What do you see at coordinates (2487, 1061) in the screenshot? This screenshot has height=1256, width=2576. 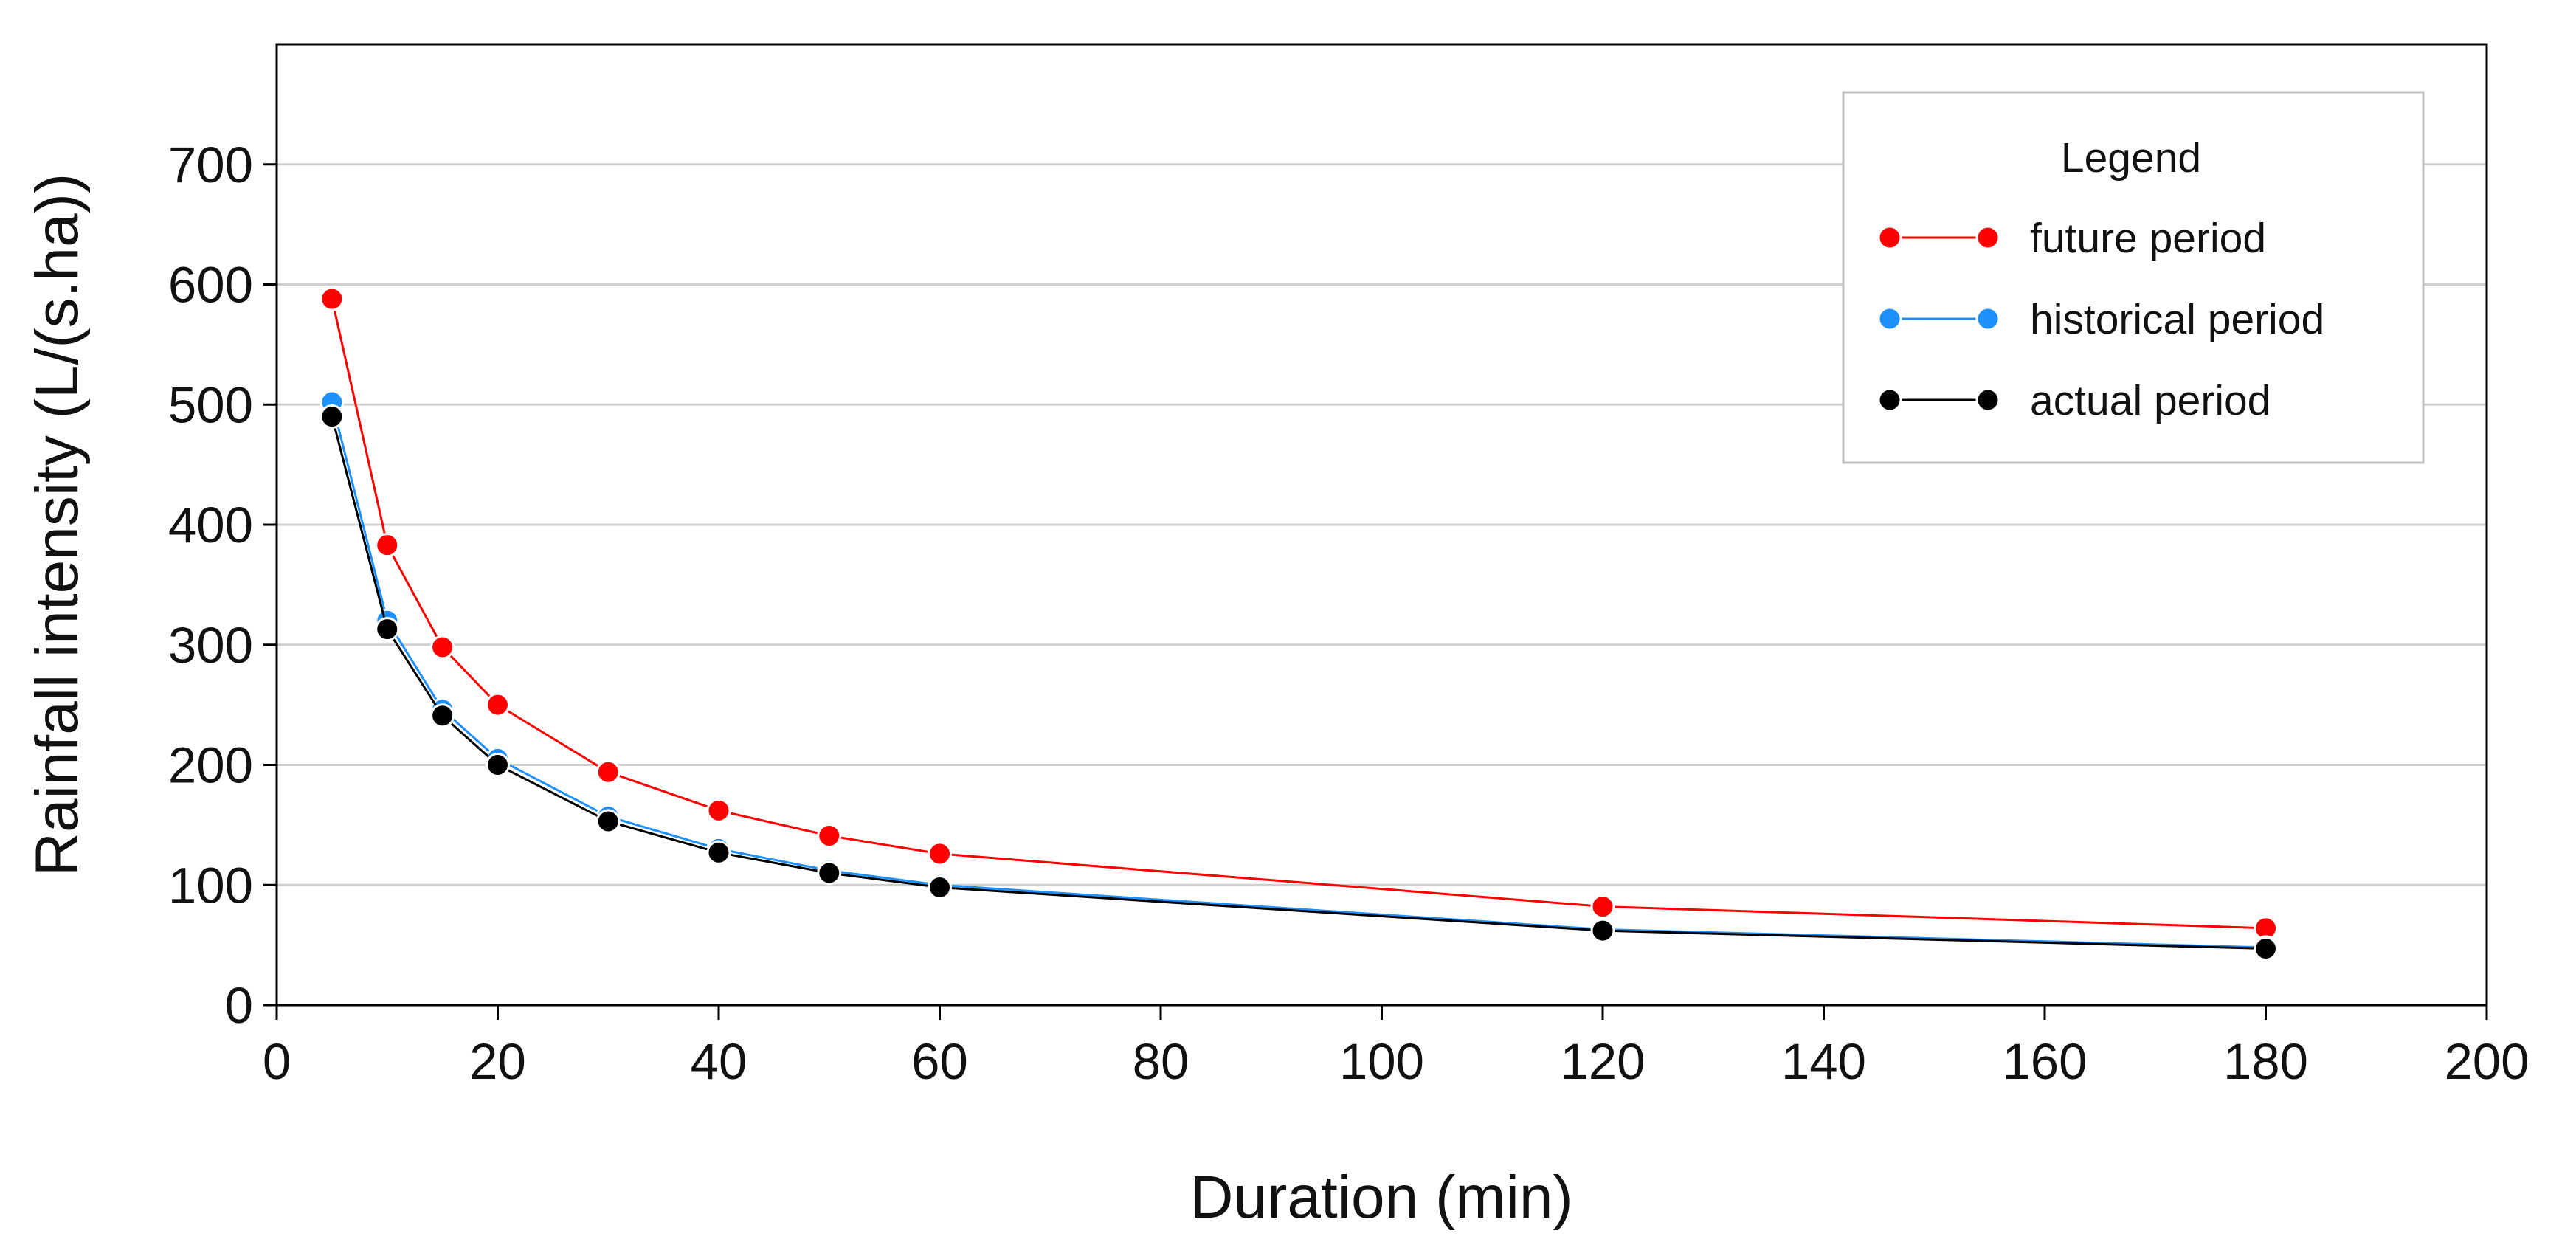 I see `x-tick-label-10: 200` at bounding box center [2487, 1061].